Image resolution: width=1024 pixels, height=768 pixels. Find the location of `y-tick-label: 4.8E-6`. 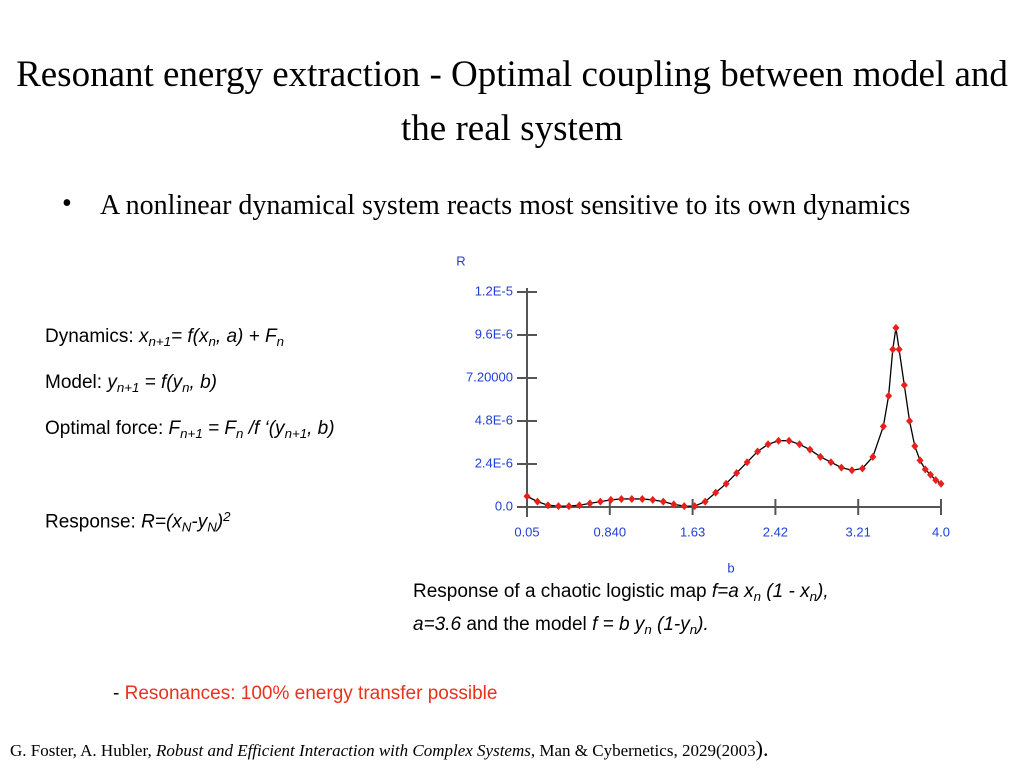

y-tick-label: 4.8E-6 is located at coordinates (494, 419).